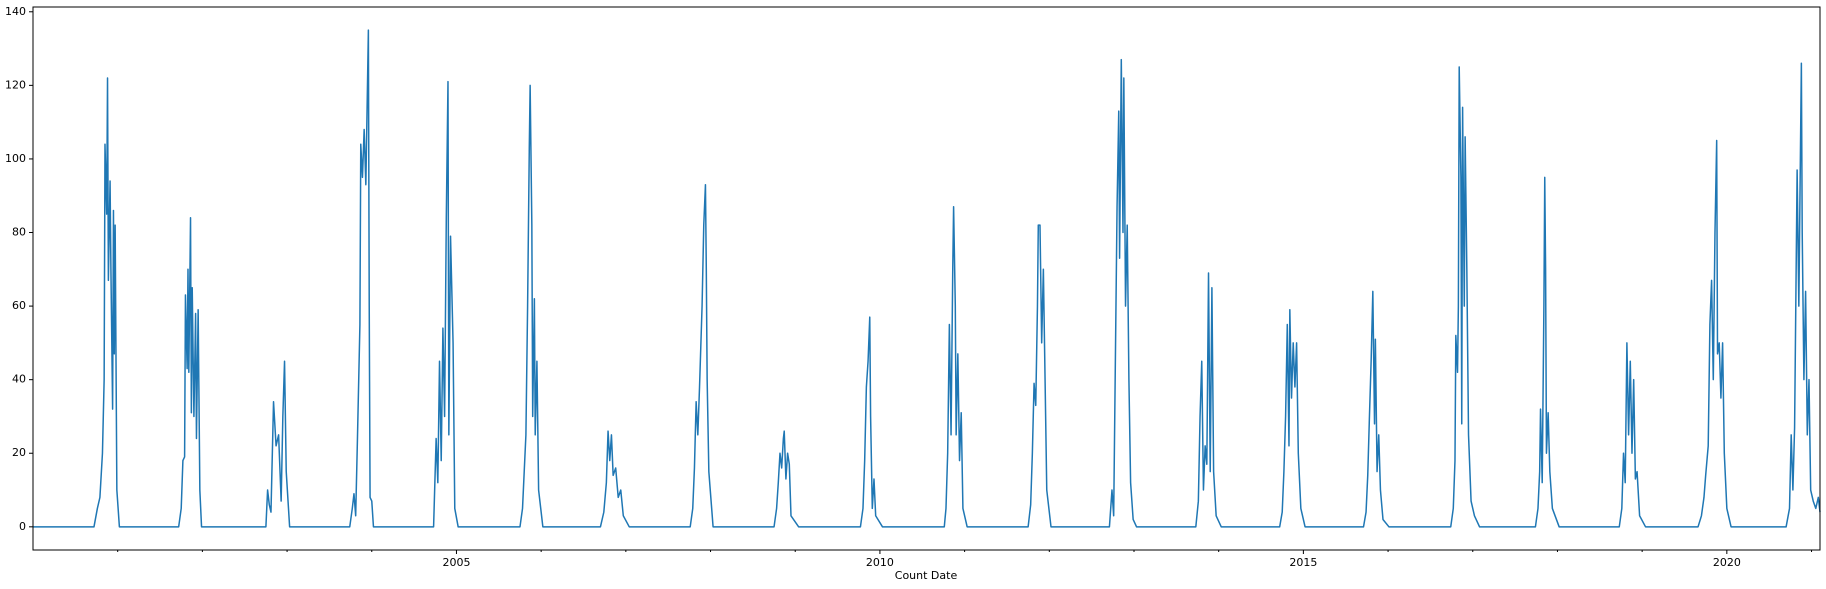 Image resolution: width=1826 pixels, height=589 pixels. I want to click on x-tick-label: 2020, so click(1727, 562).